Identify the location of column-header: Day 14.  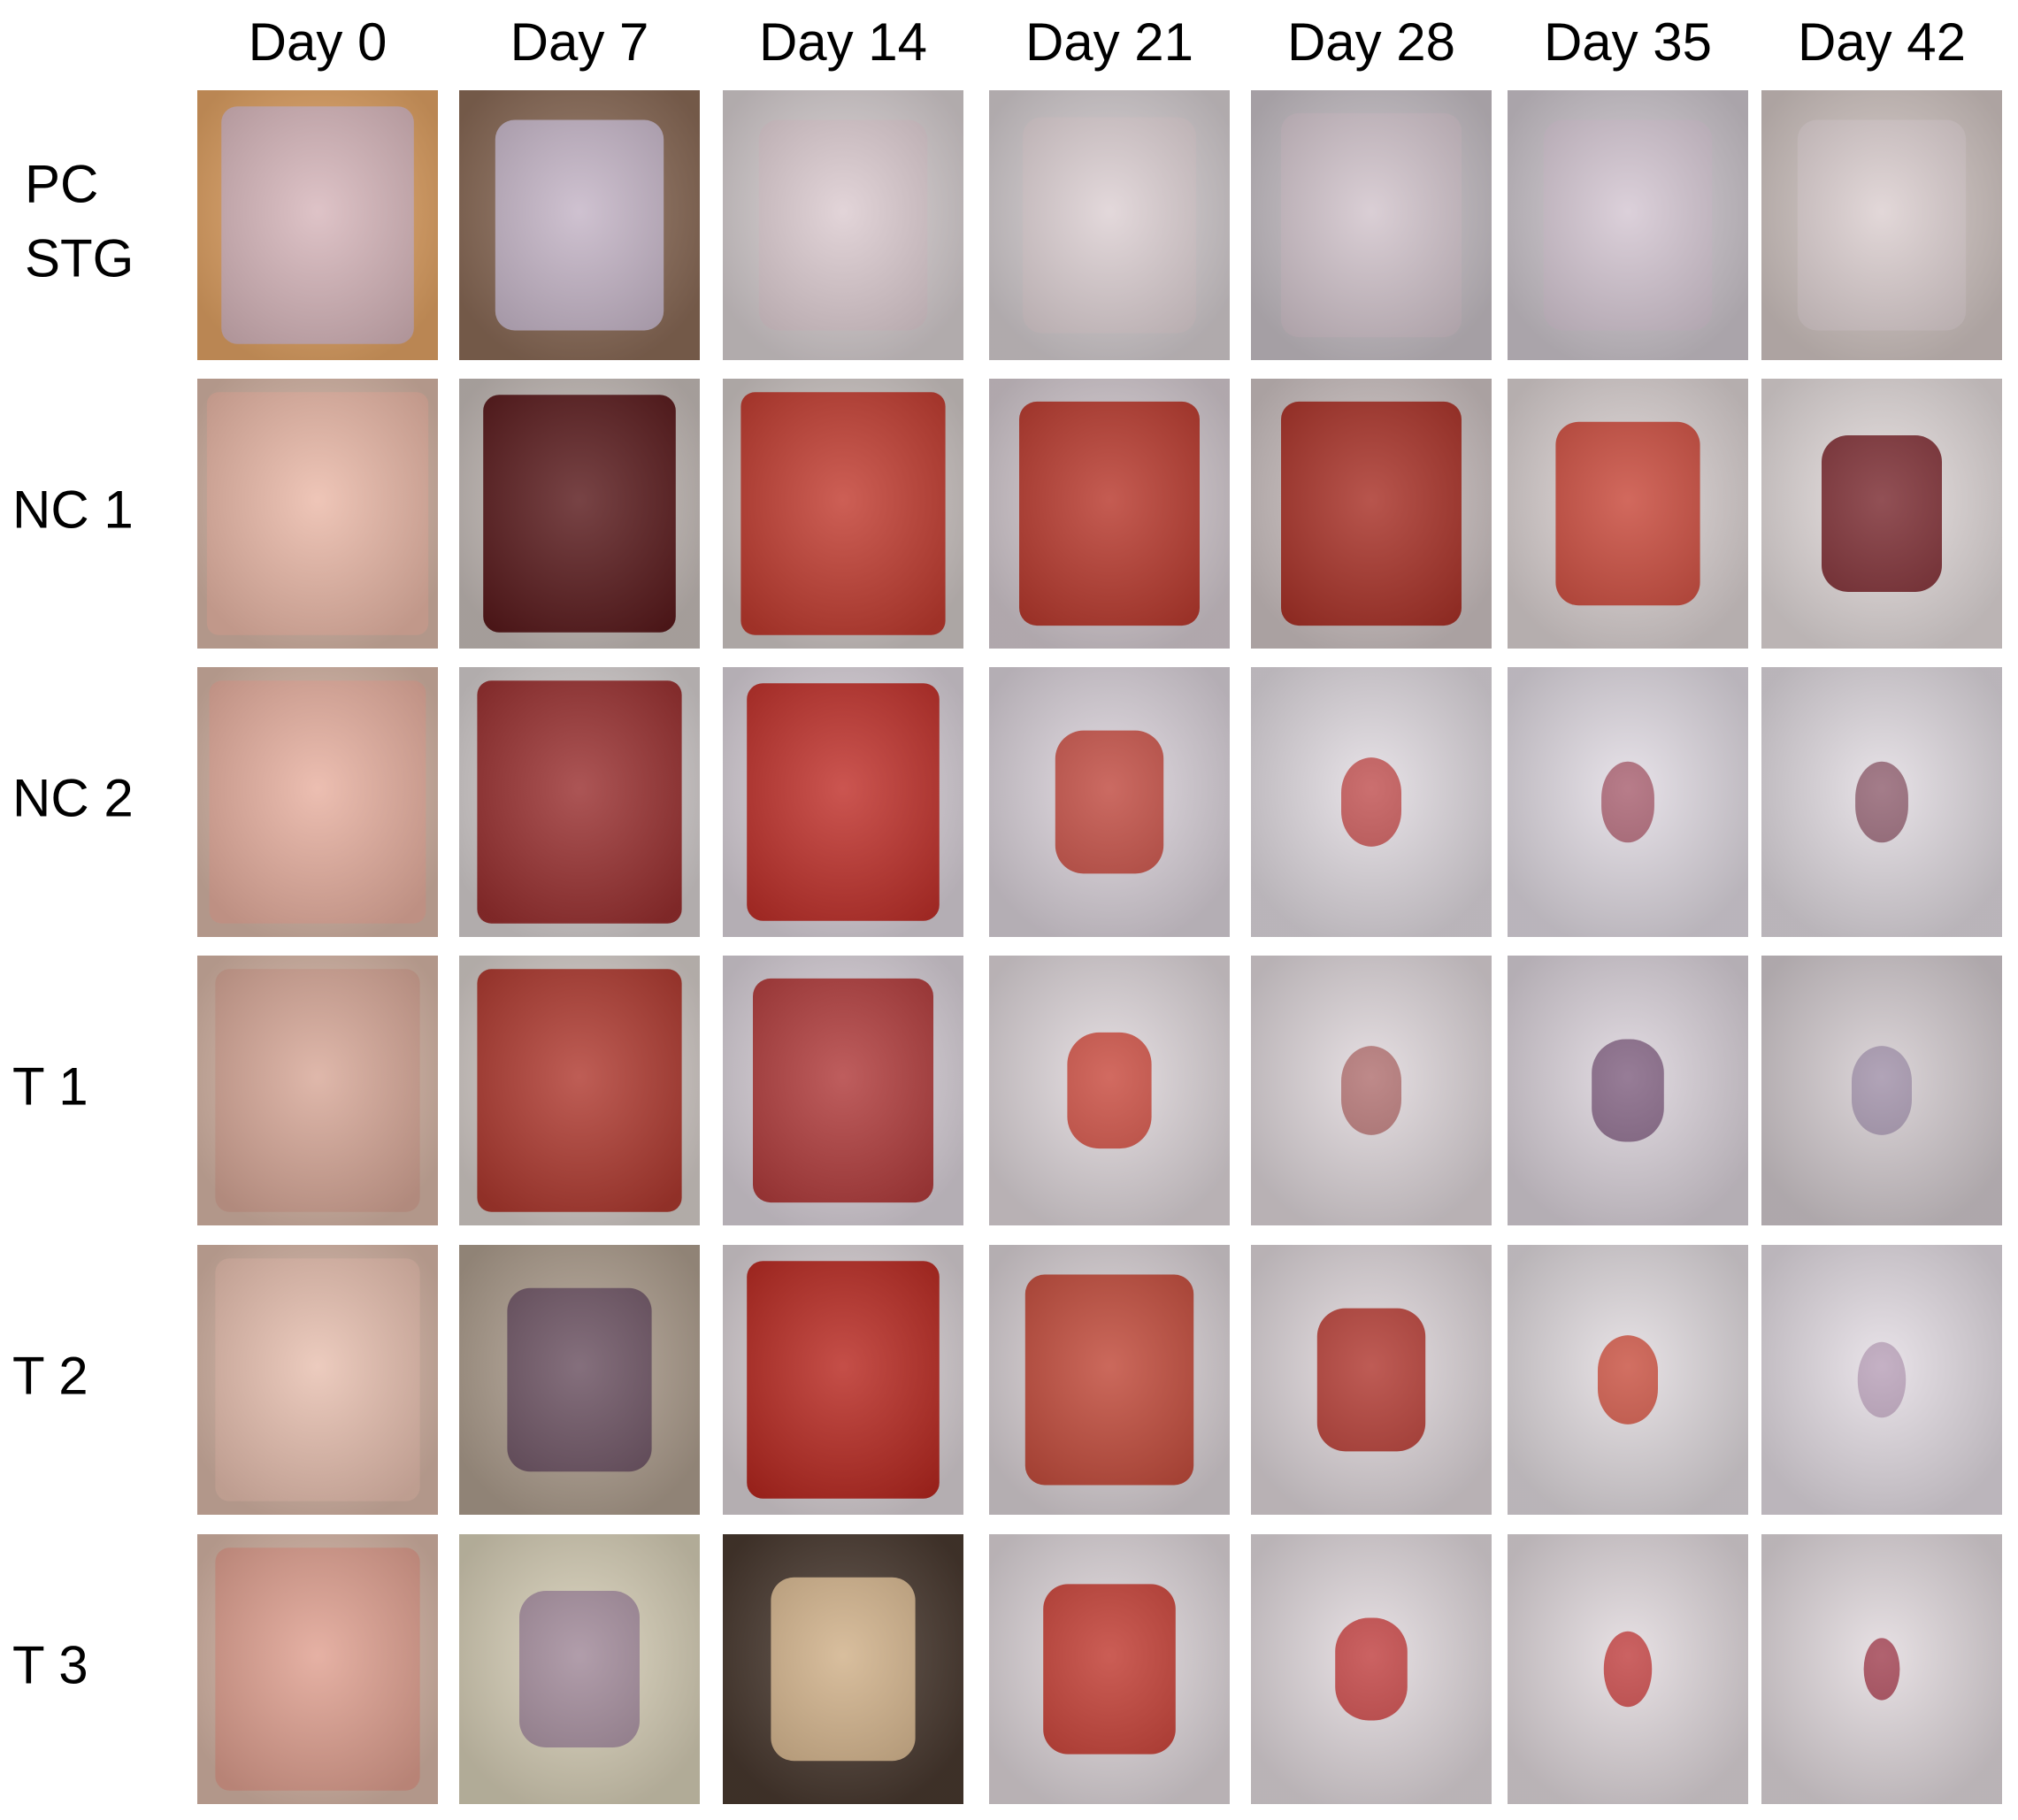
(843, 42).